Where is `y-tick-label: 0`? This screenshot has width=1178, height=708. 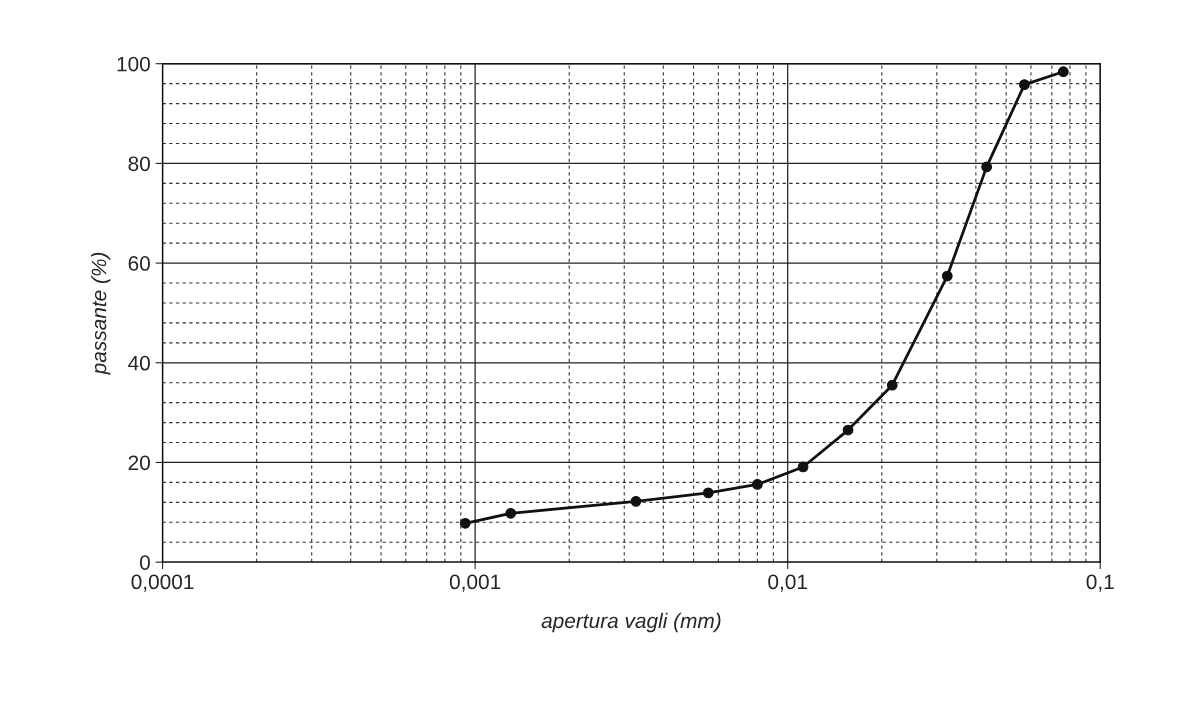
y-tick-label: 0 is located at coordinates (144, 562).